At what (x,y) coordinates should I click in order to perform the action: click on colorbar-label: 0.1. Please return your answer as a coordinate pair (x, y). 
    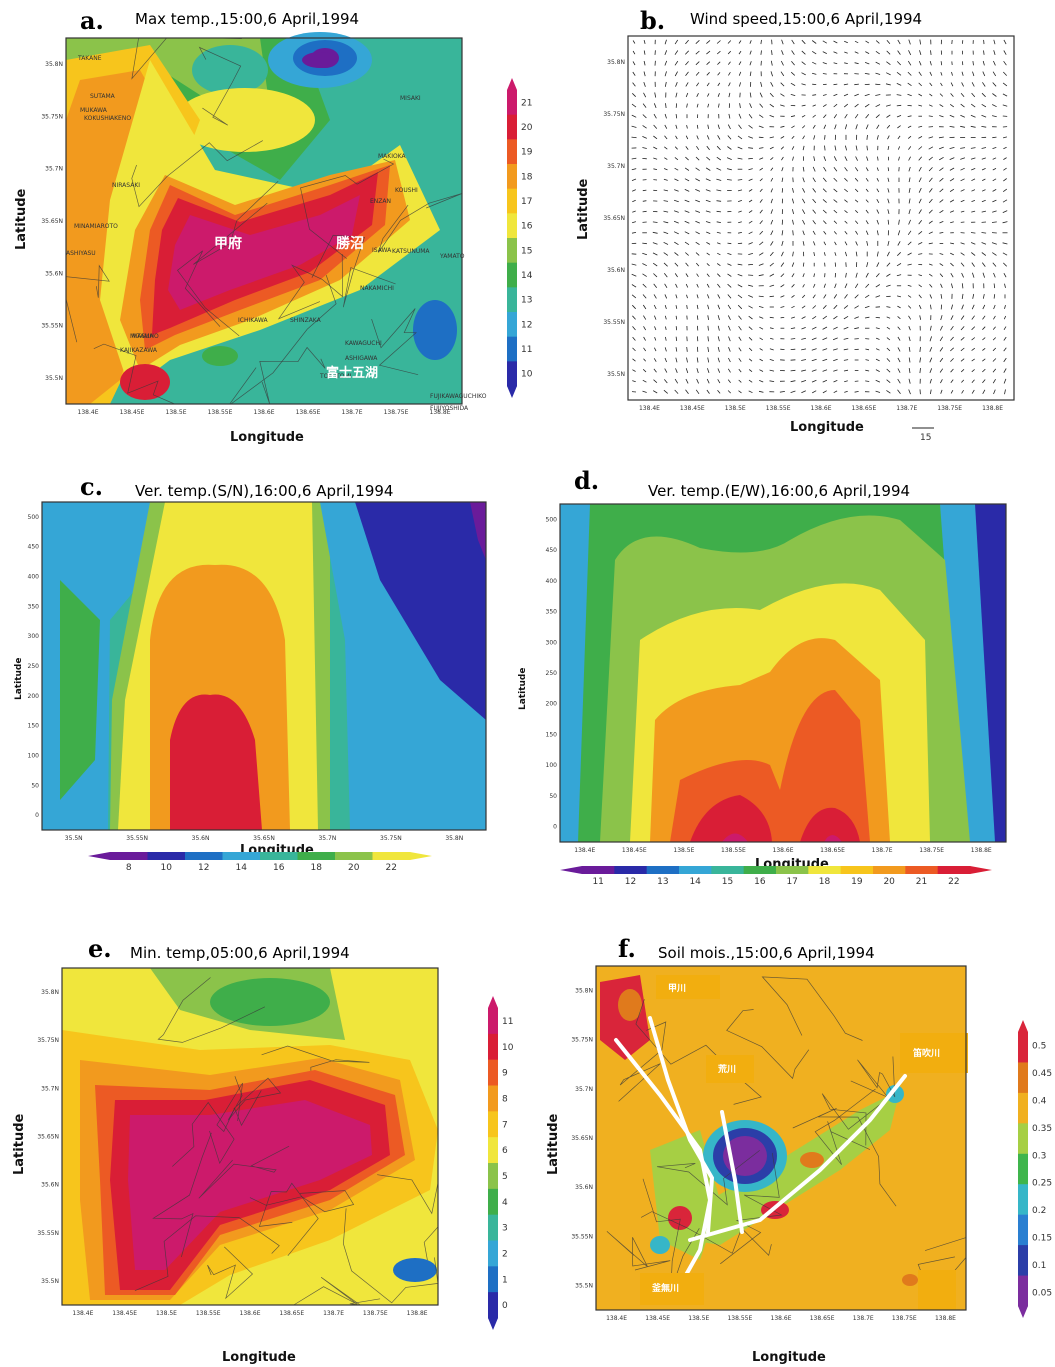
    Looking at the image, I should click on (1039, 1266).